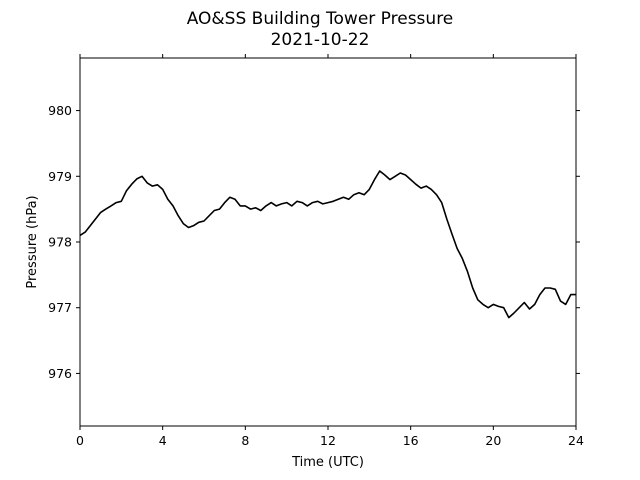 Image resolution: width=640 pixels, height=480 pixels. Describe the element at coordinates (80, 440) in the screenshot. I see `x-tick-label: 0` at that location.